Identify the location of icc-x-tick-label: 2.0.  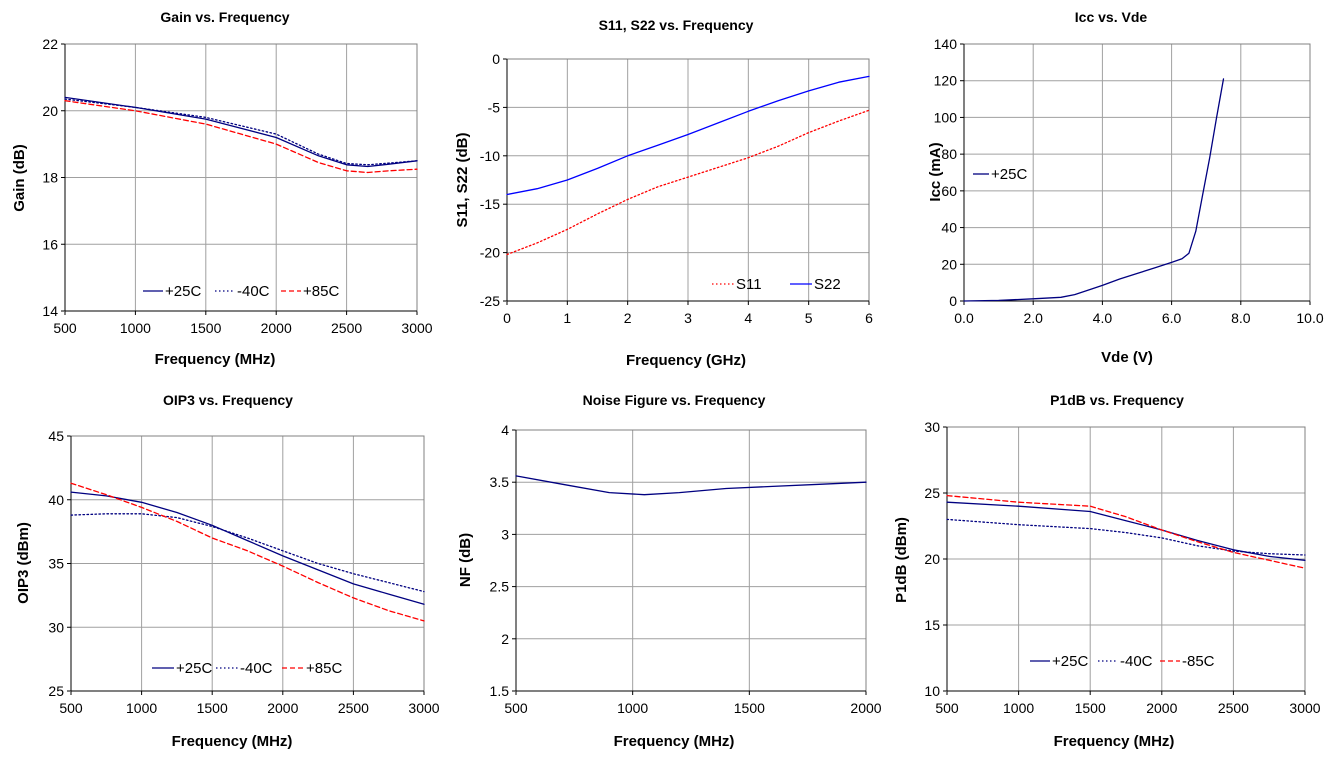
(1033, 318).